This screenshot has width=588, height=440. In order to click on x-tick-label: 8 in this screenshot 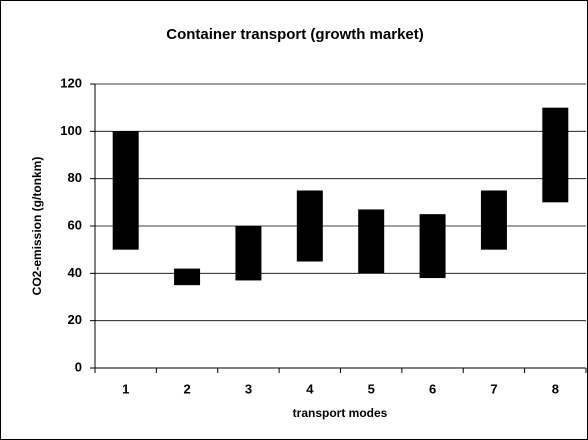, I will do `click(555, 388)`.